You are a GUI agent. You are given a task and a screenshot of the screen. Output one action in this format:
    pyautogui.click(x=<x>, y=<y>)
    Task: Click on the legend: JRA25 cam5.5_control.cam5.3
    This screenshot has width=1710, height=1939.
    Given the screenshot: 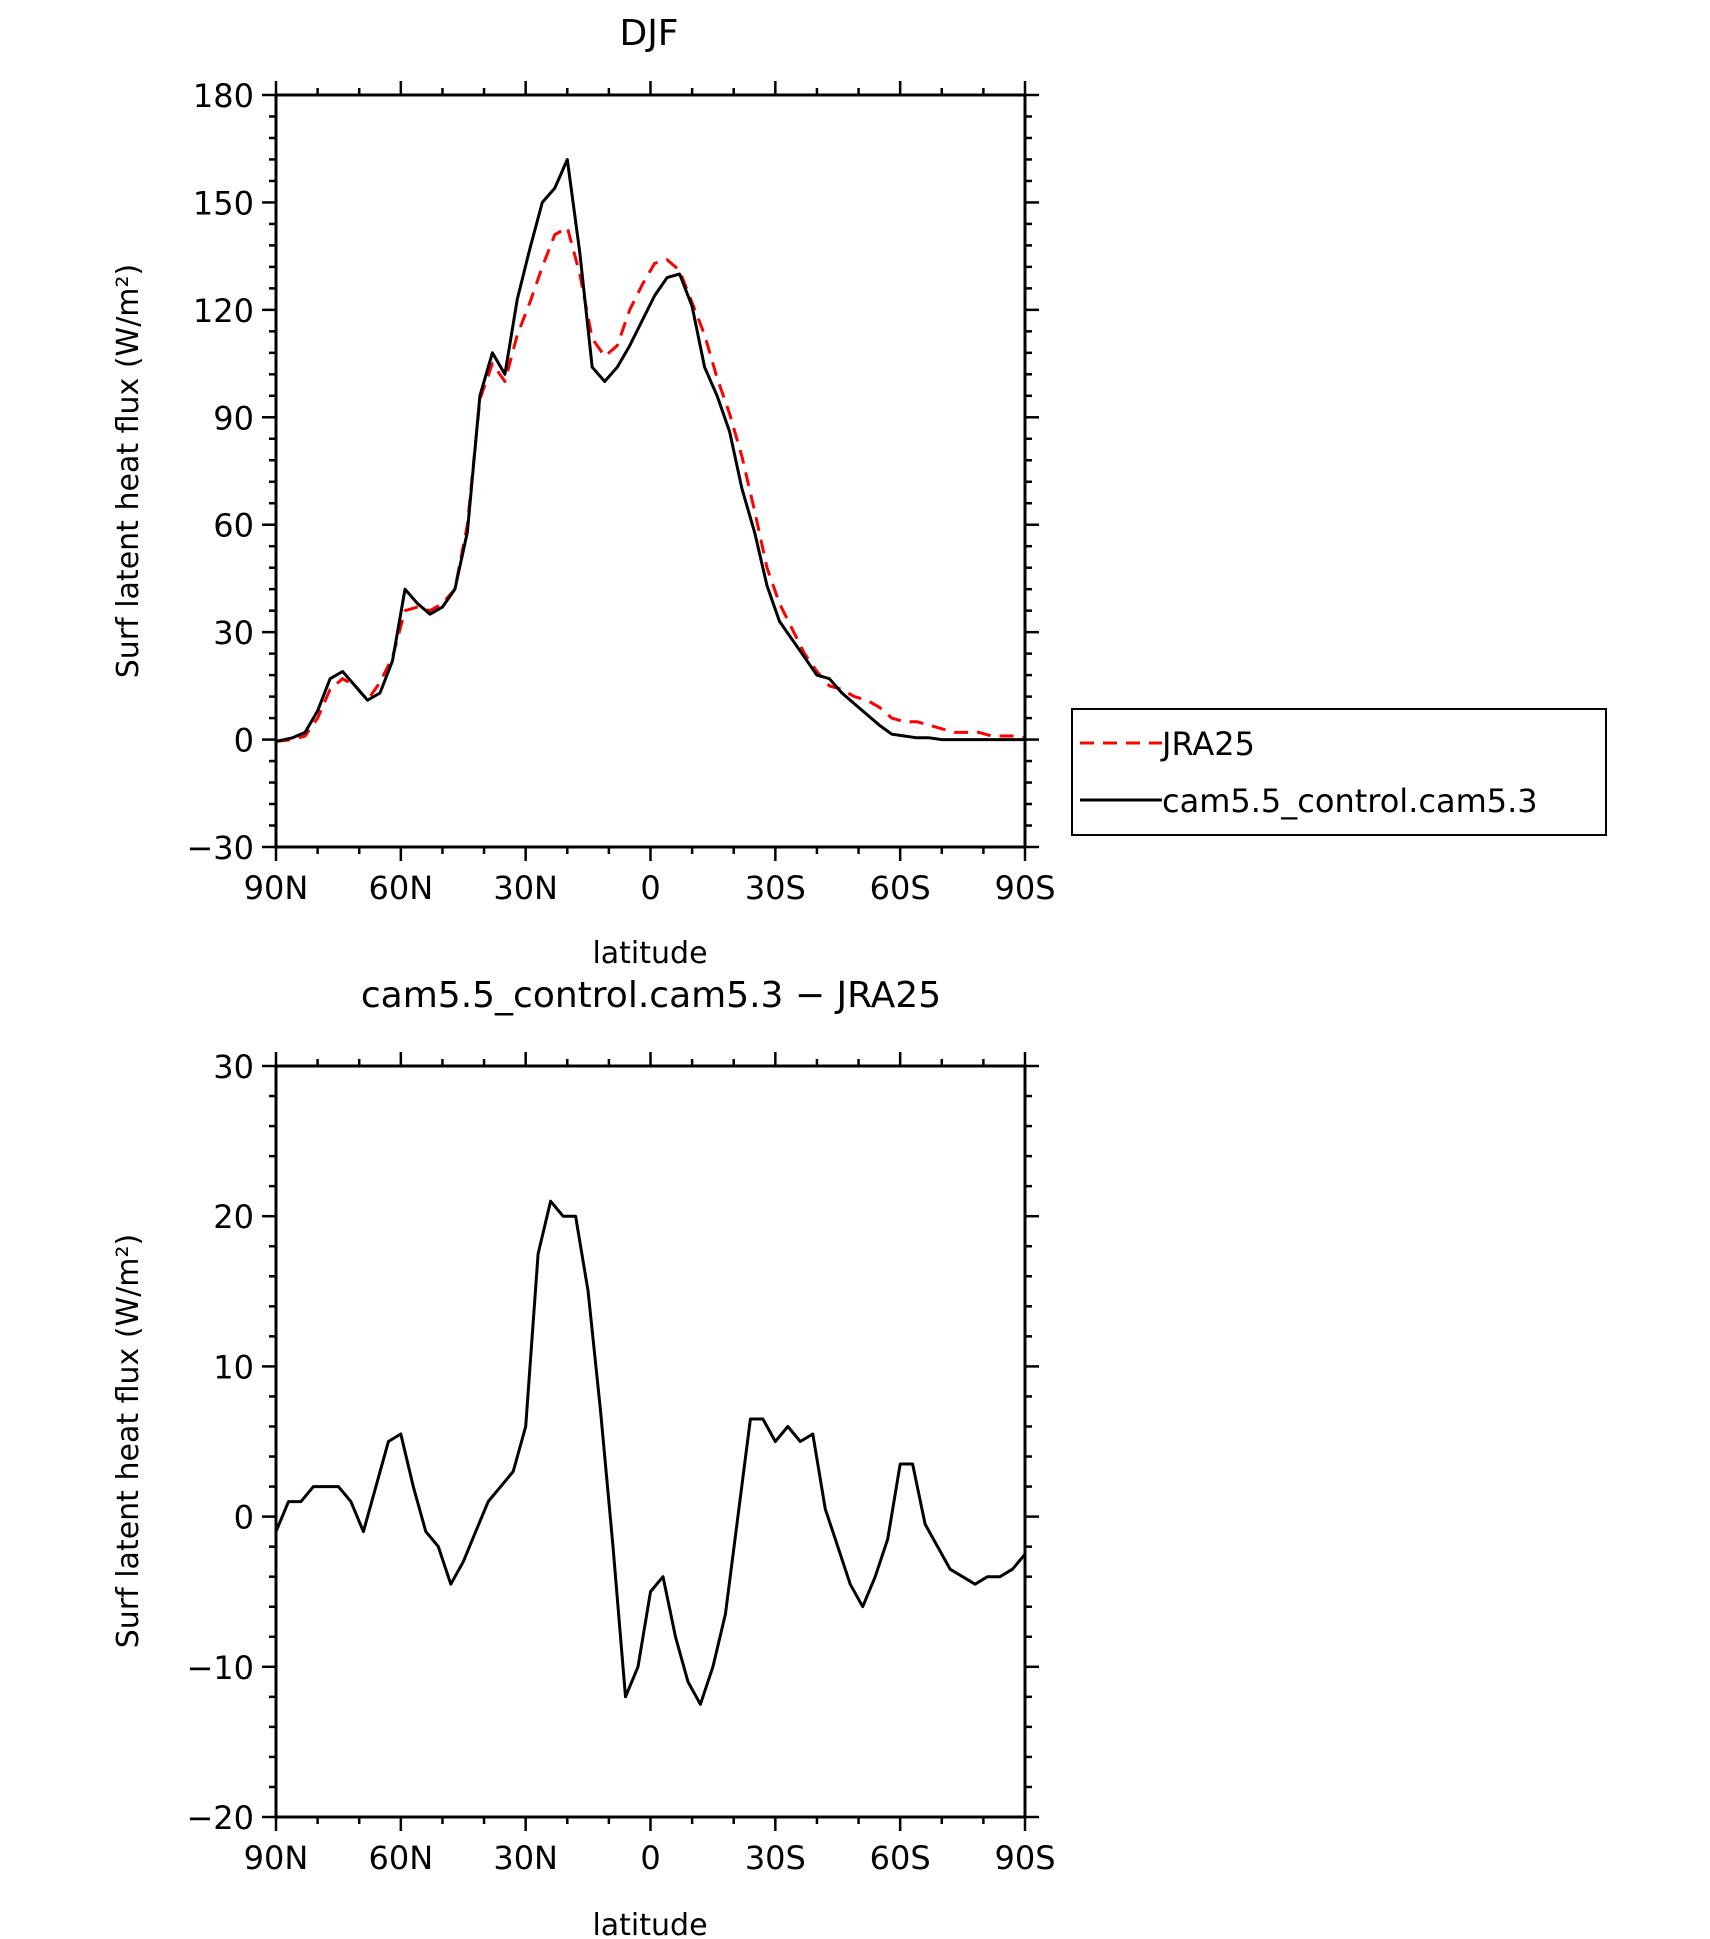 What is the action you would take?
    pyautogui.click(x=1339, y=772)
    